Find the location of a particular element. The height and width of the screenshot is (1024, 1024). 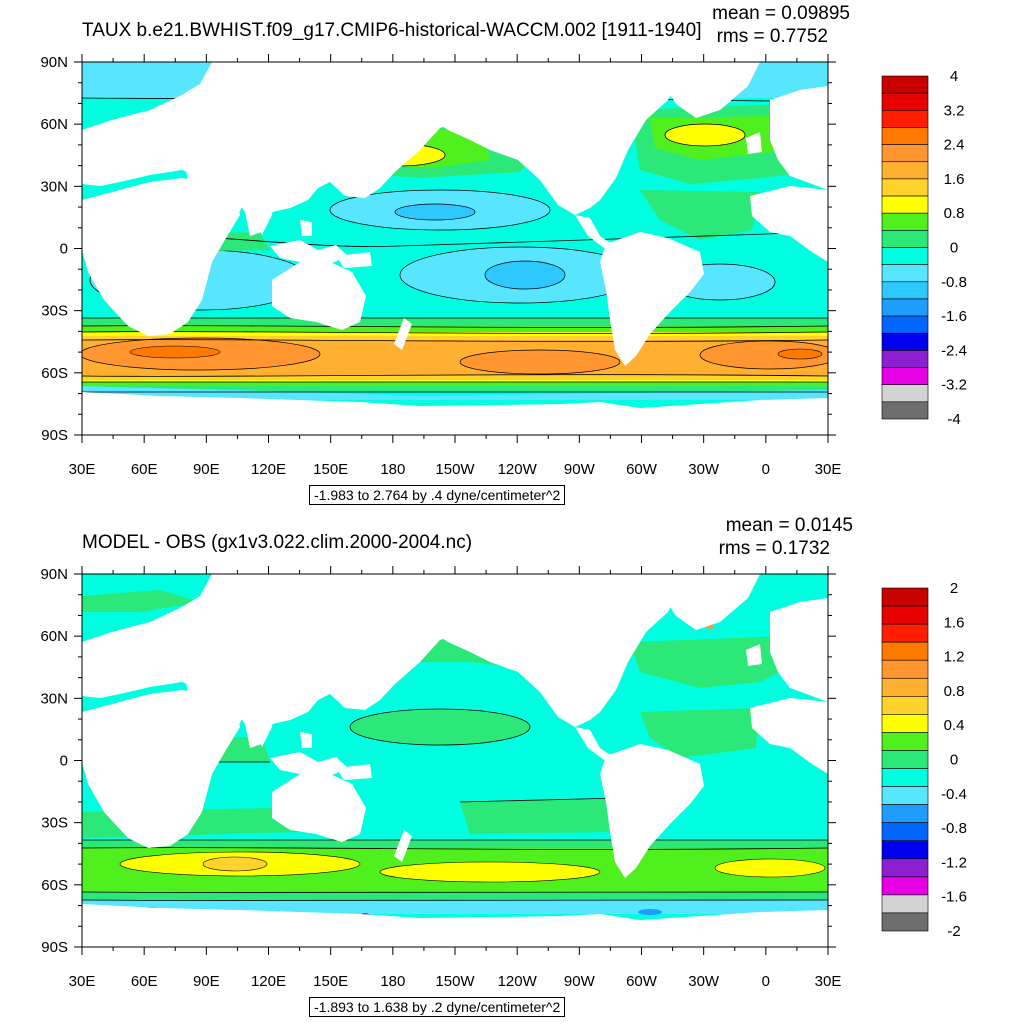

top-so-peak is located at coordinates (175, 352).